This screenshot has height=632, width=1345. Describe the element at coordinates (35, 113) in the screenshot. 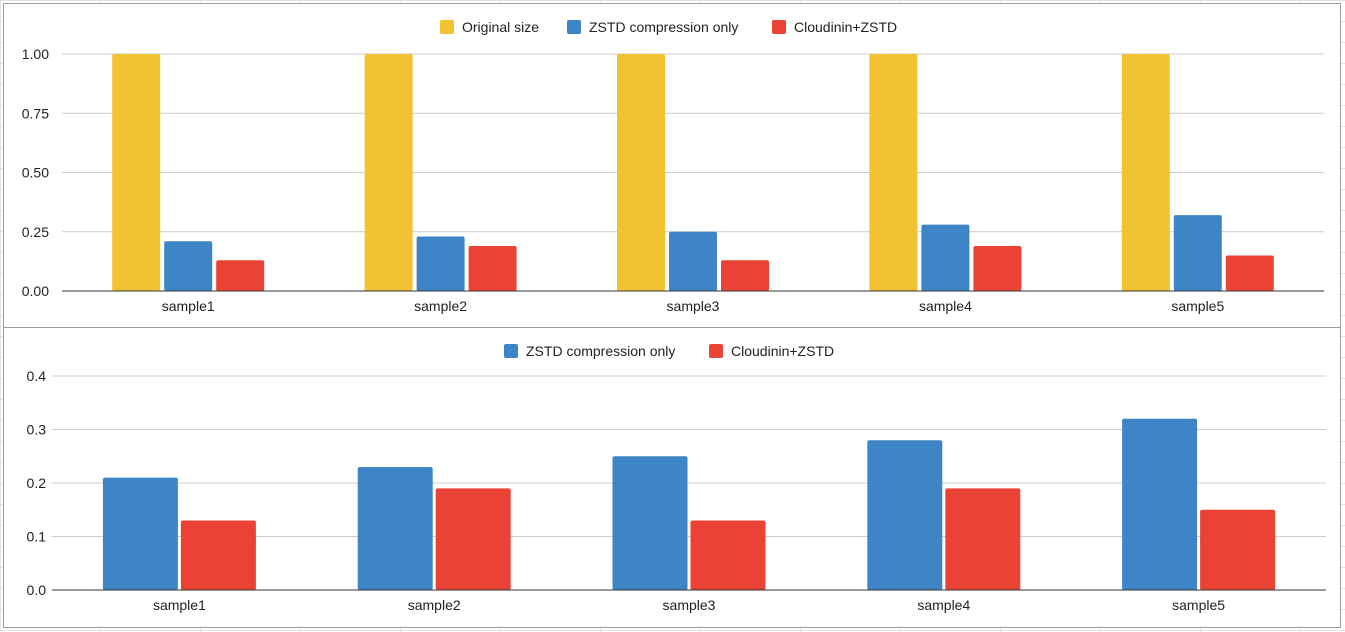

I see `y-tick-label: 0.75` at that location.